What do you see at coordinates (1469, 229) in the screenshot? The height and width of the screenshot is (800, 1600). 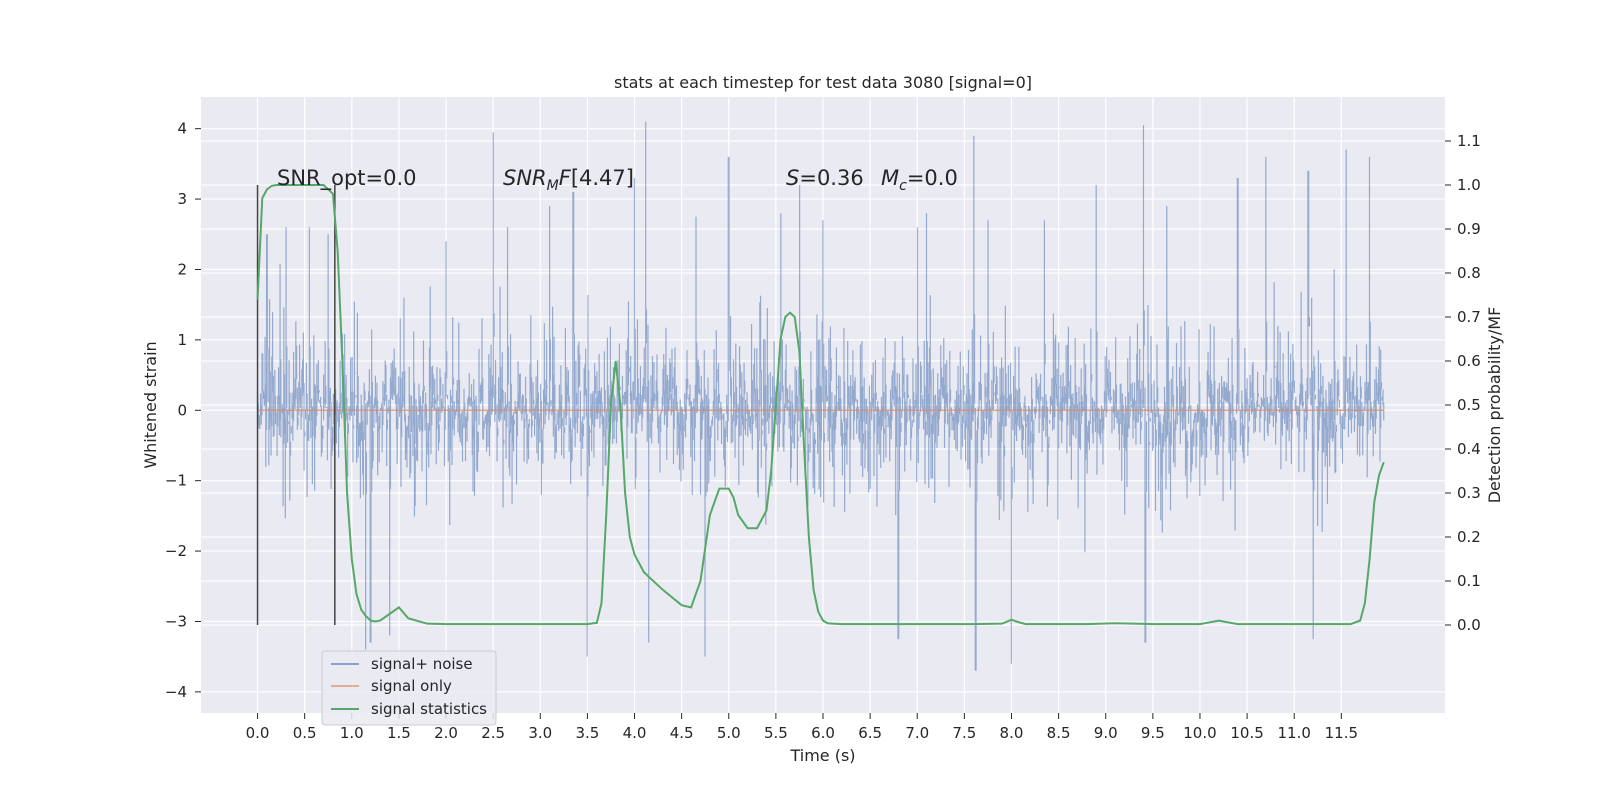 I see `y-right-tick-label: 0.9` at bounding box center [1469, 229].